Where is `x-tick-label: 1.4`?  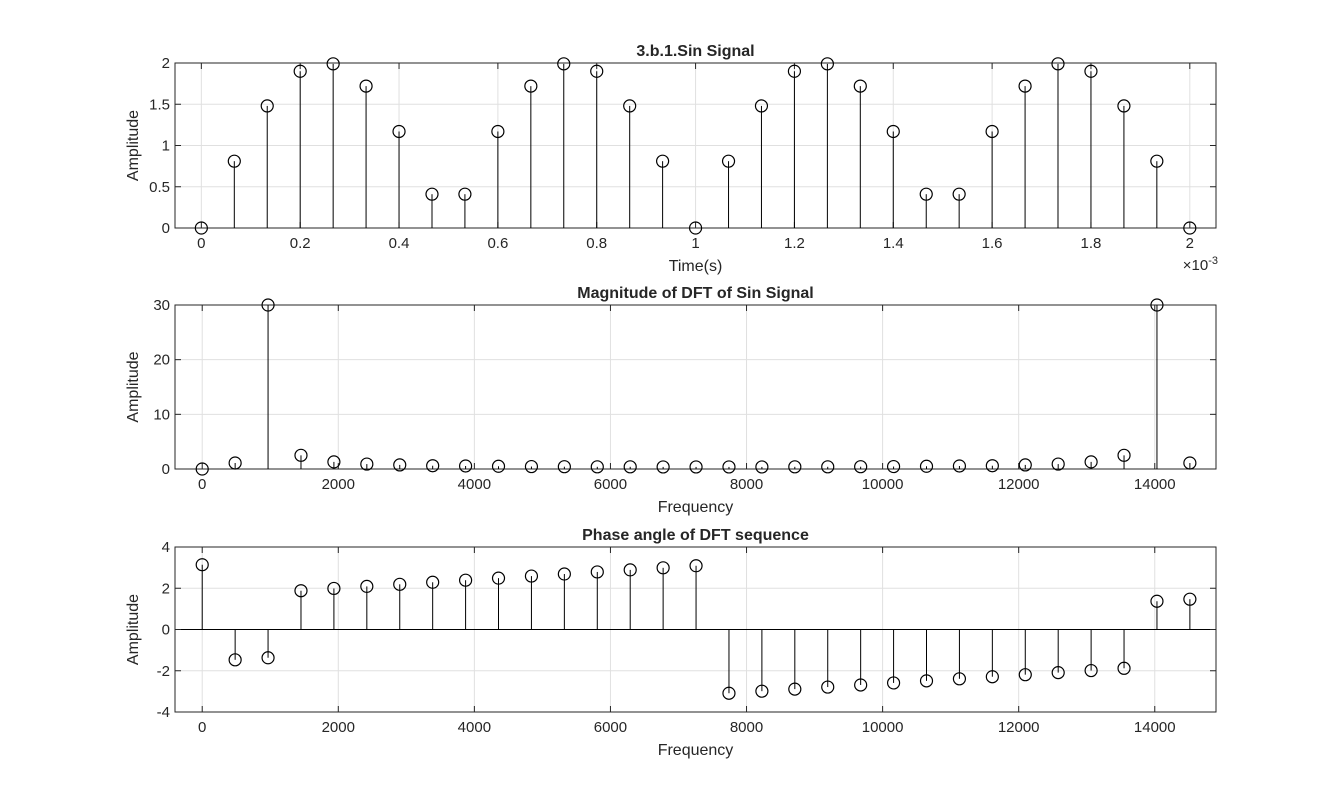 x-tick-label: 1.4 is located at coordinates (893, 243).